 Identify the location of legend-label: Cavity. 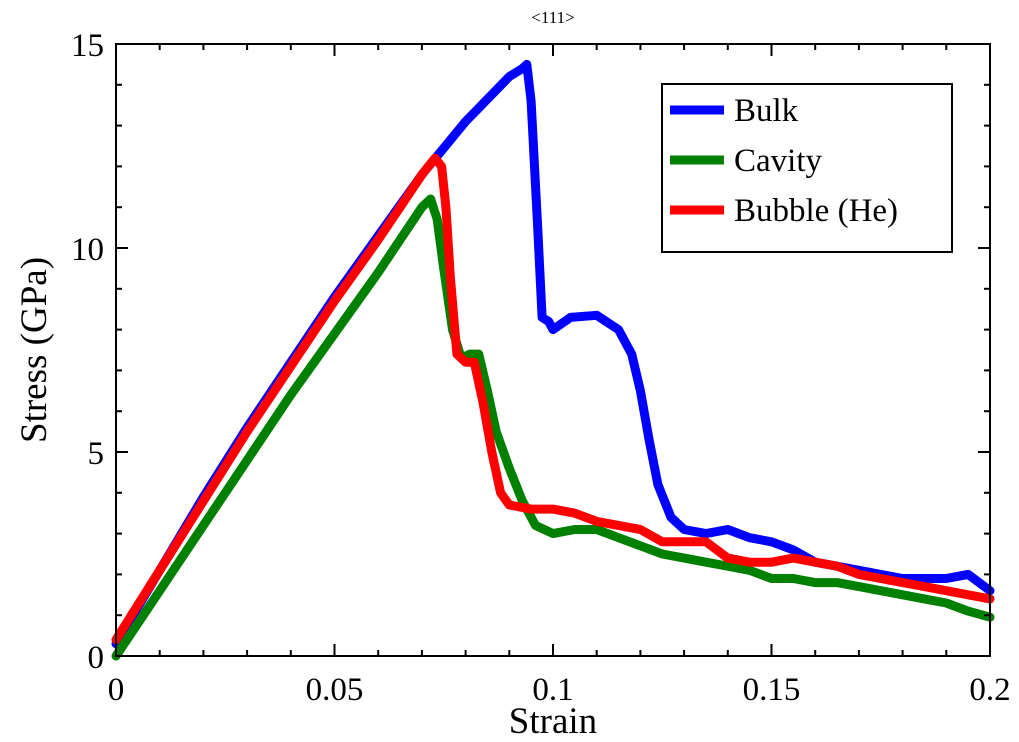
(778, 161).